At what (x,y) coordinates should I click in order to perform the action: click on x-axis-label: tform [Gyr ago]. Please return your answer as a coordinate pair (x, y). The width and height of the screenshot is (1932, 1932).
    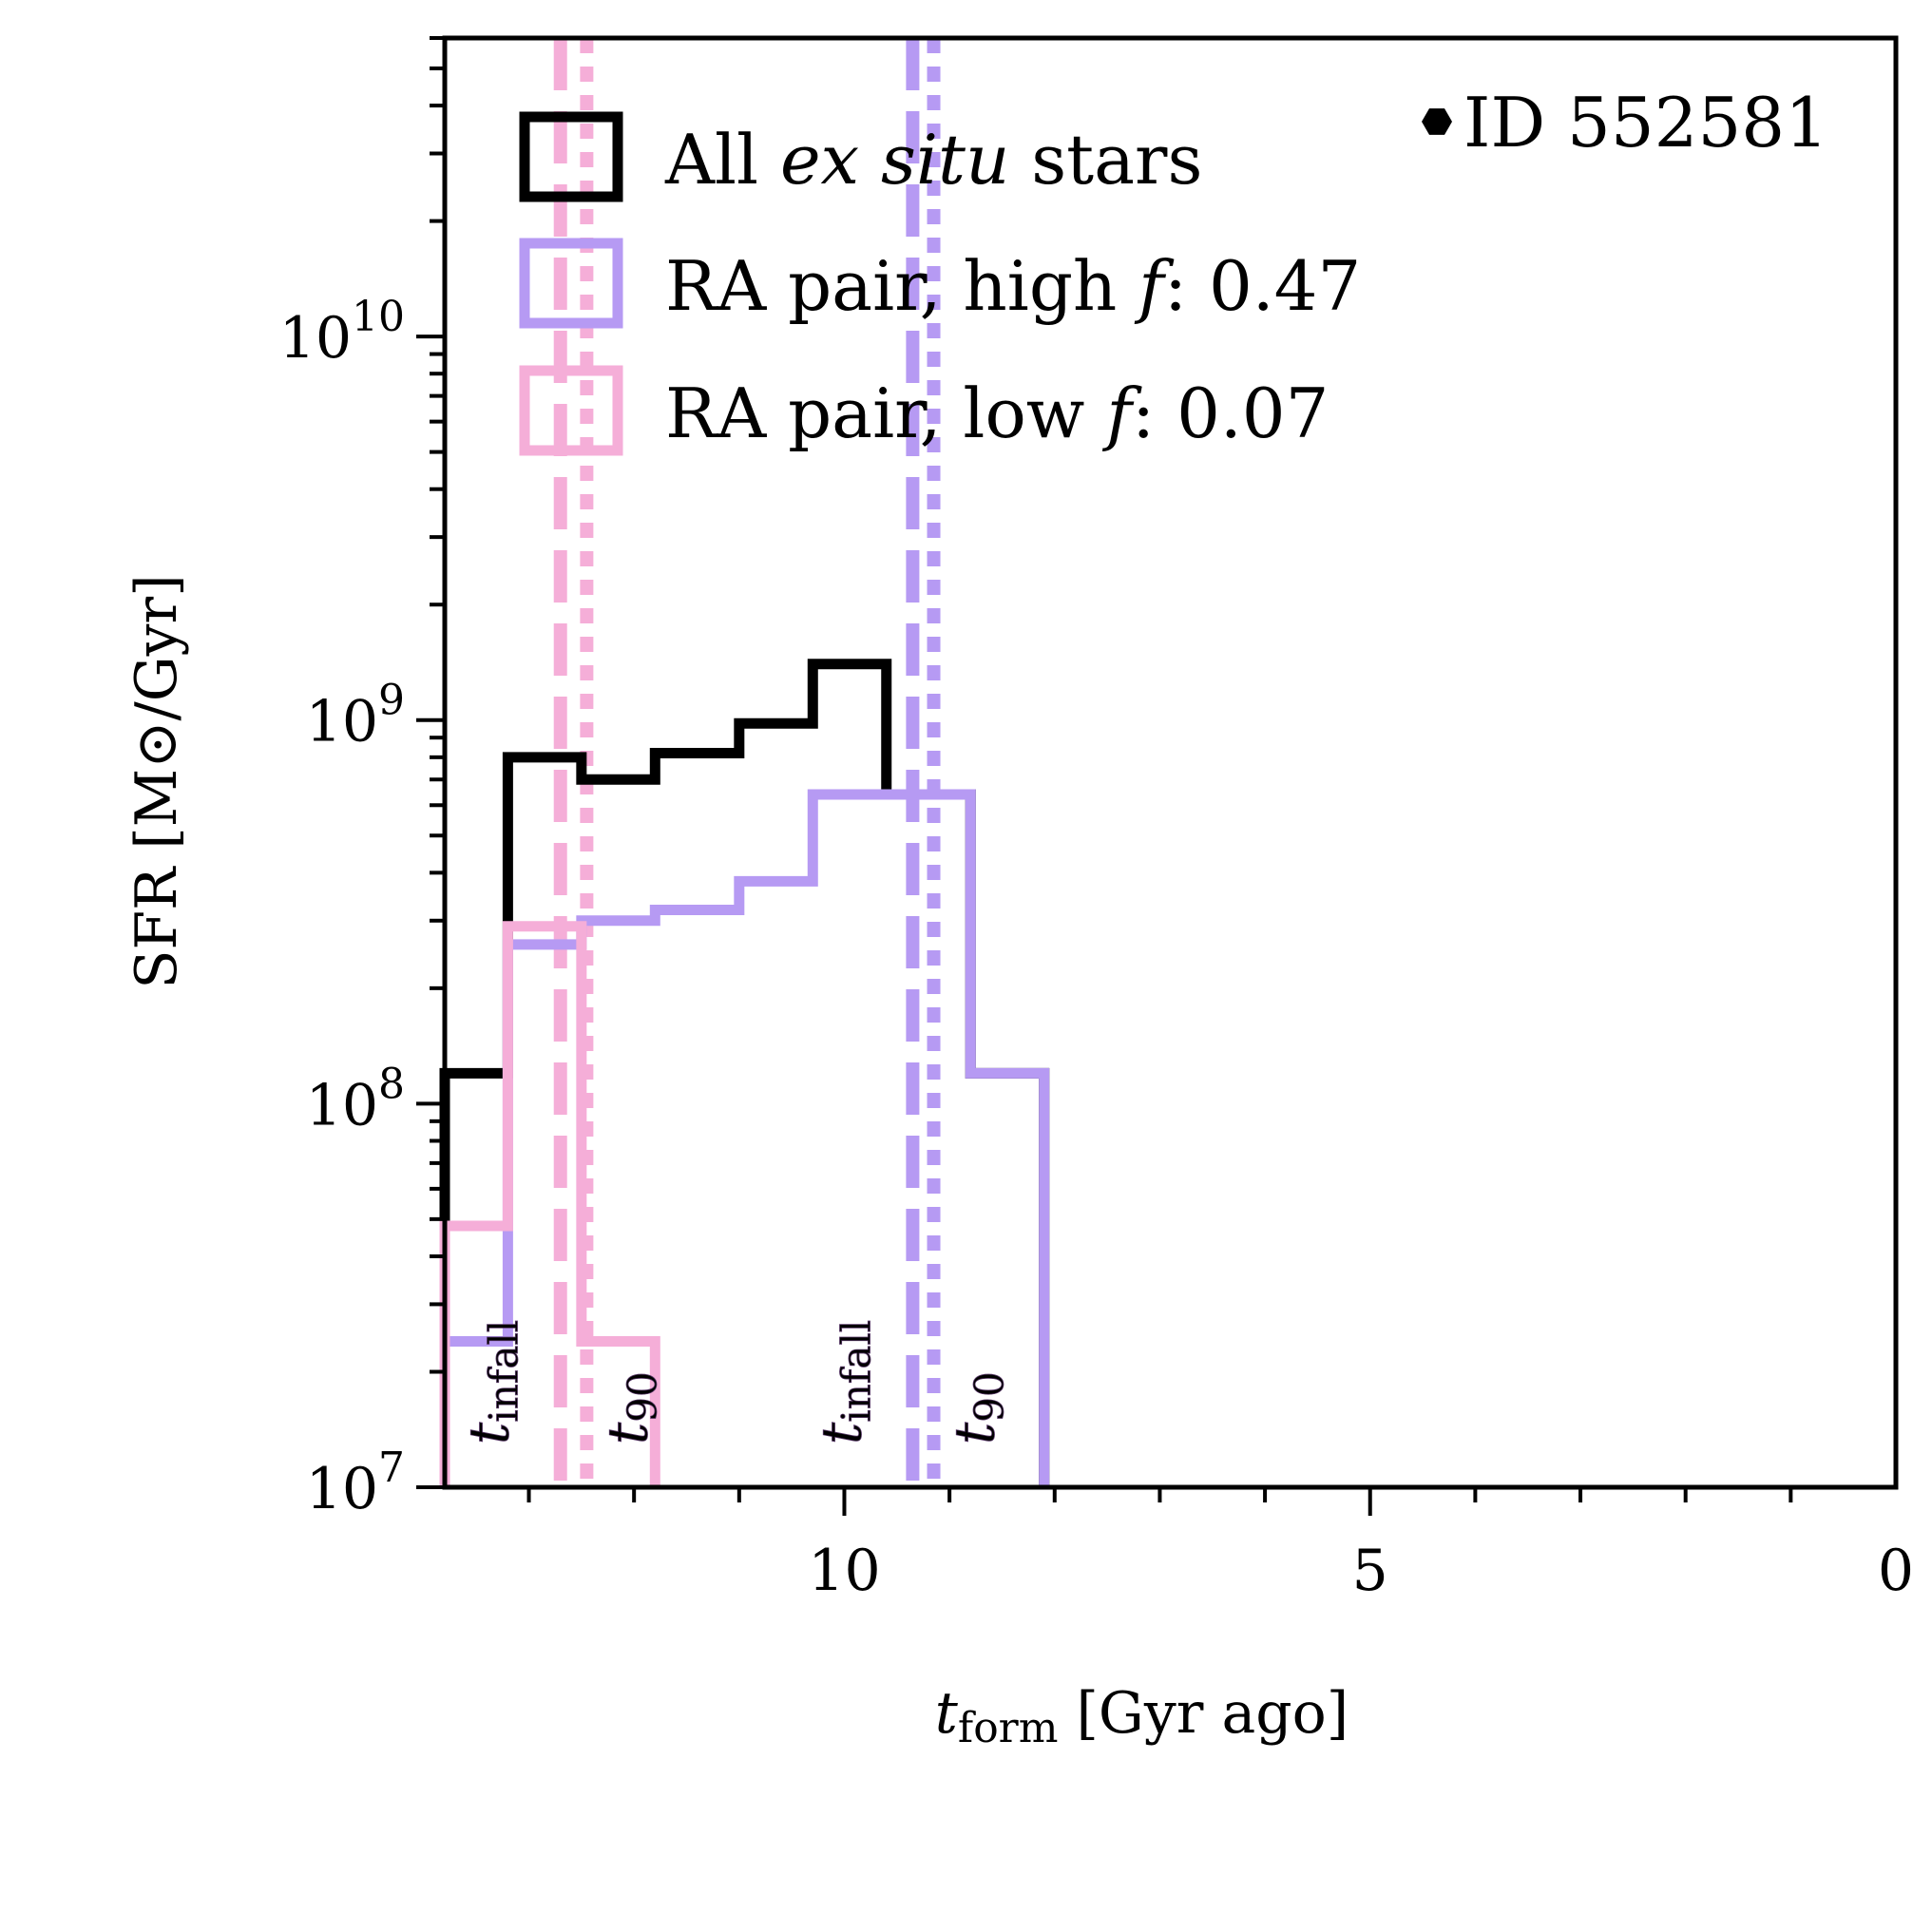
    Looking at the image, I should click on (1142, 1716).